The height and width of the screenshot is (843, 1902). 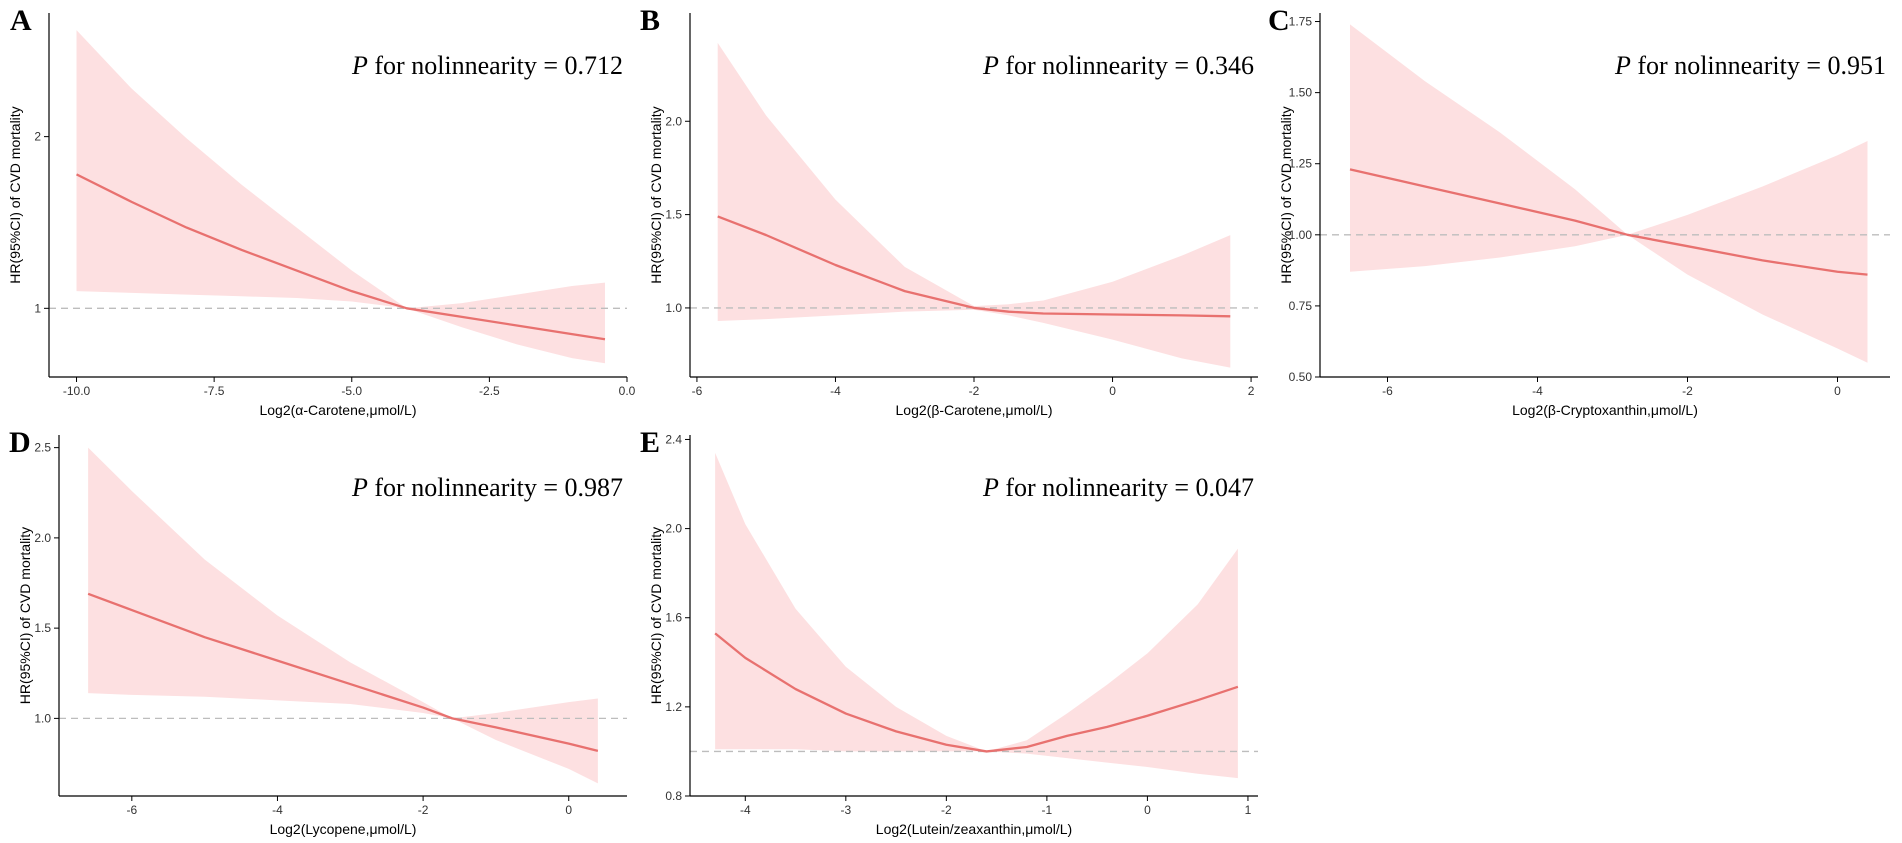 I want to click on y-tick-label: 2, so click(x=37, y=137).